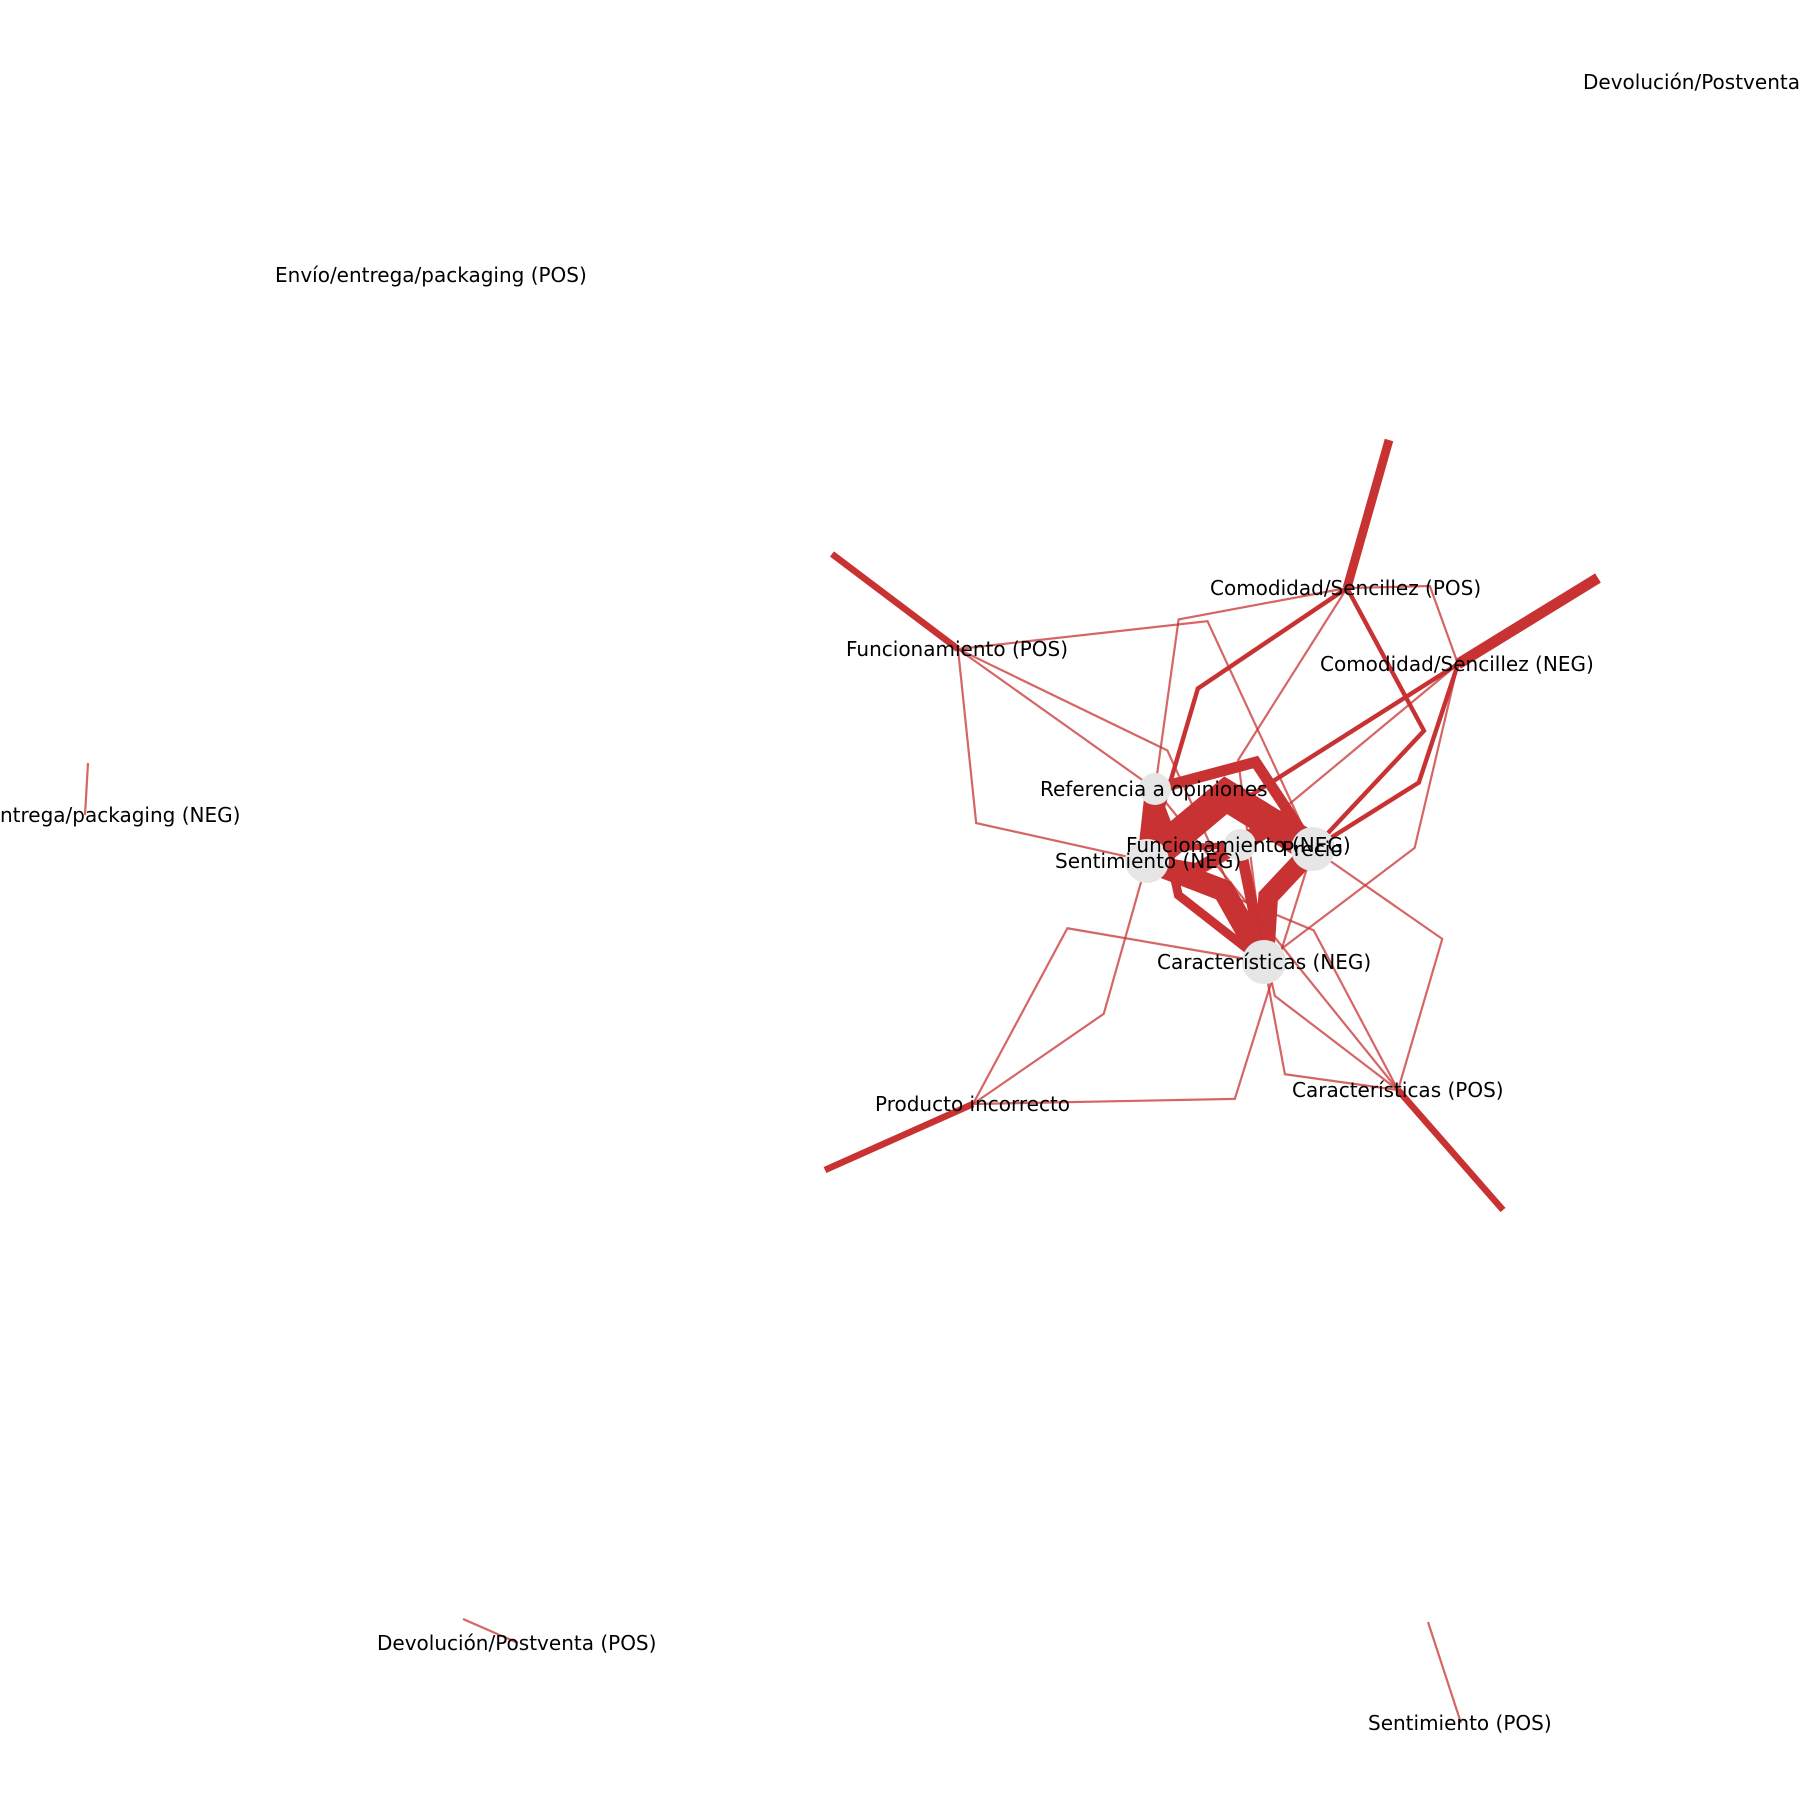 Image resolution: width=1800 pixels, height=1800 pixels. I want to click on edge-comodidad_pos-sentimiento_neg, so click(1246, 724).